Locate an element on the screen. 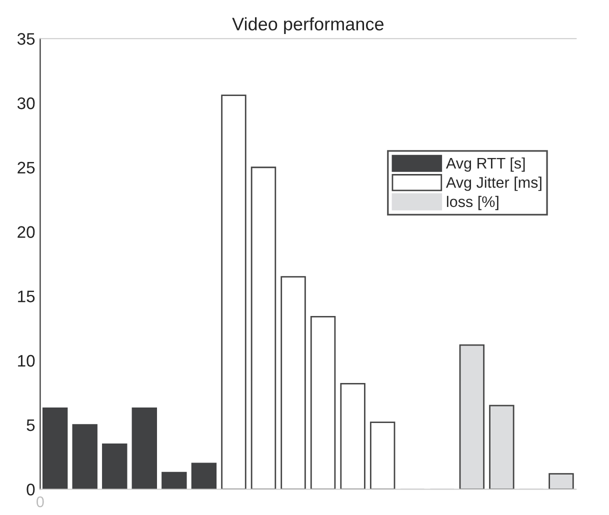 The image size is (609, 515). y-tick-label: 10 is located at coordinates (26, 360).